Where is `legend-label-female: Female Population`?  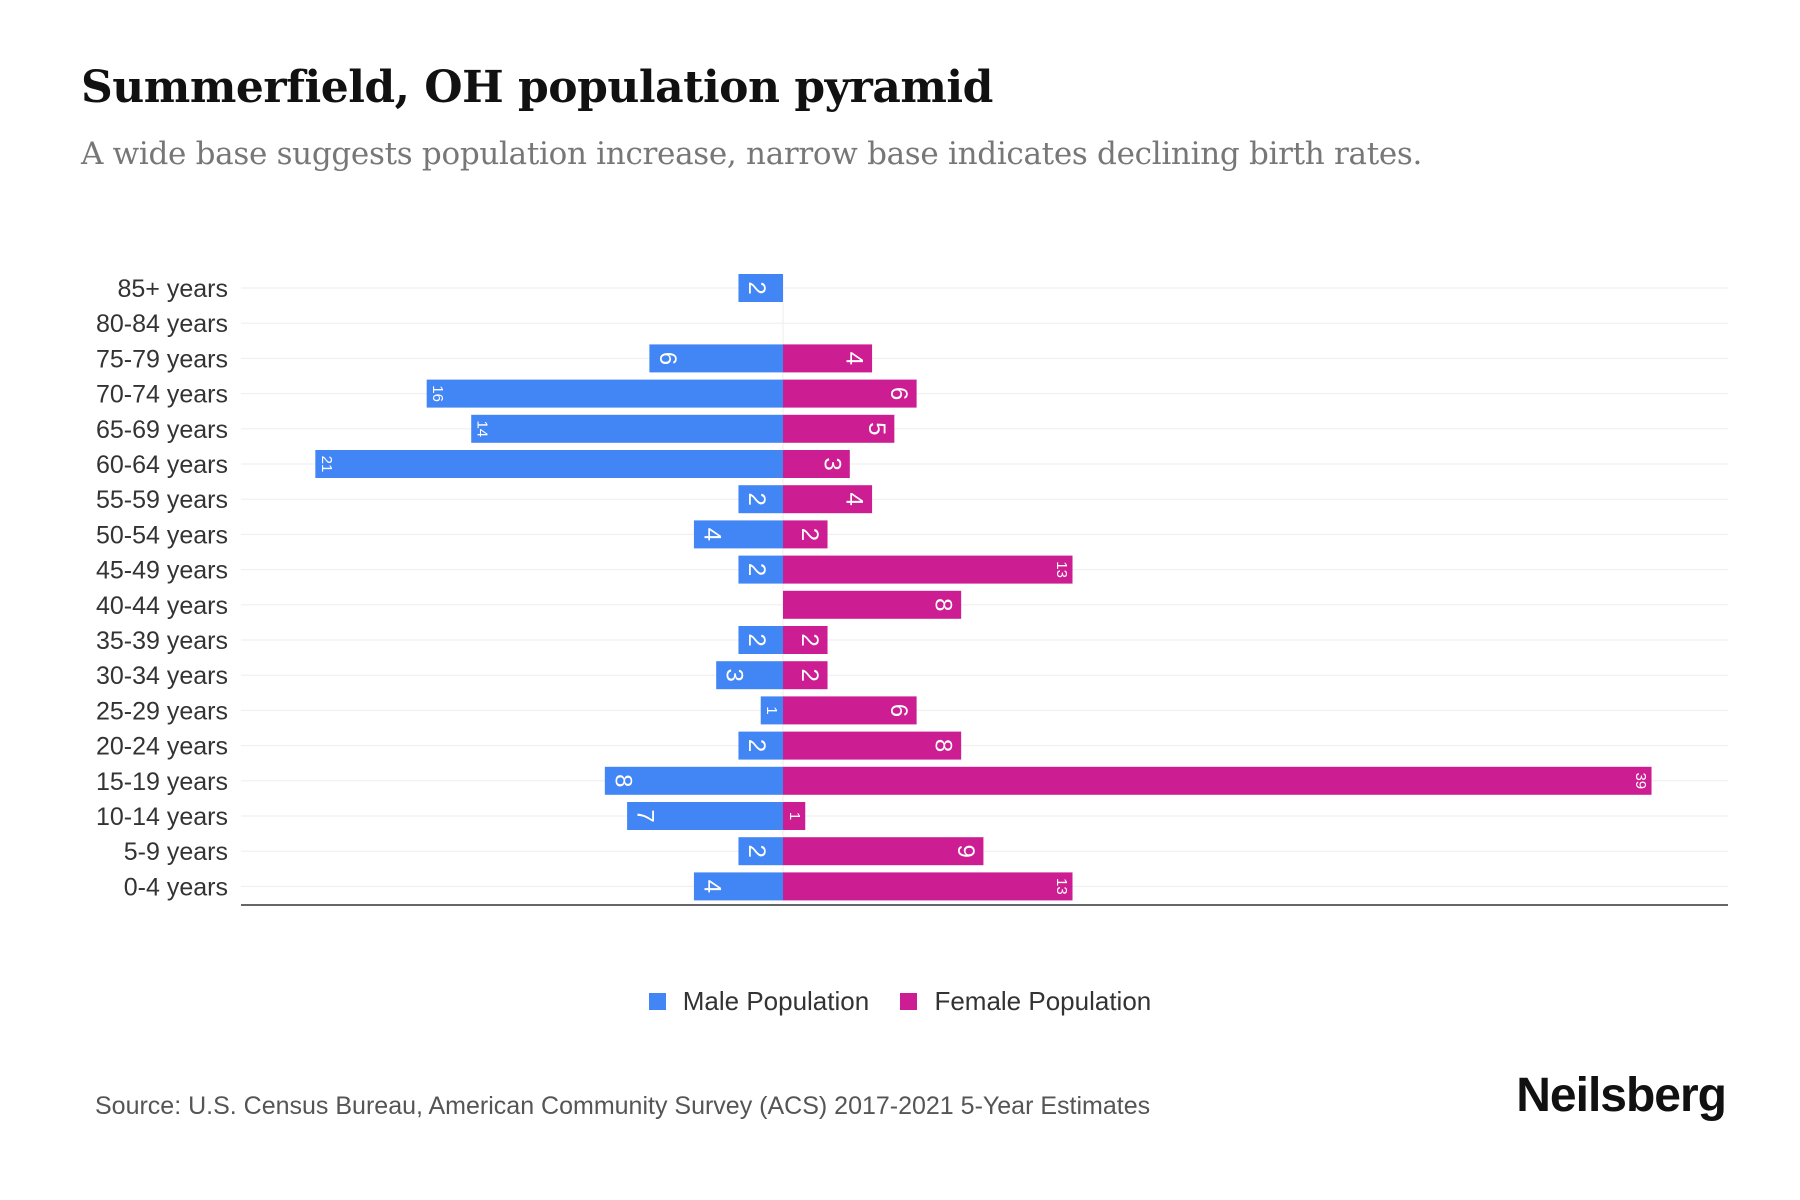 legend-label-female: Female Population is located at coordinates (1043, 1001).